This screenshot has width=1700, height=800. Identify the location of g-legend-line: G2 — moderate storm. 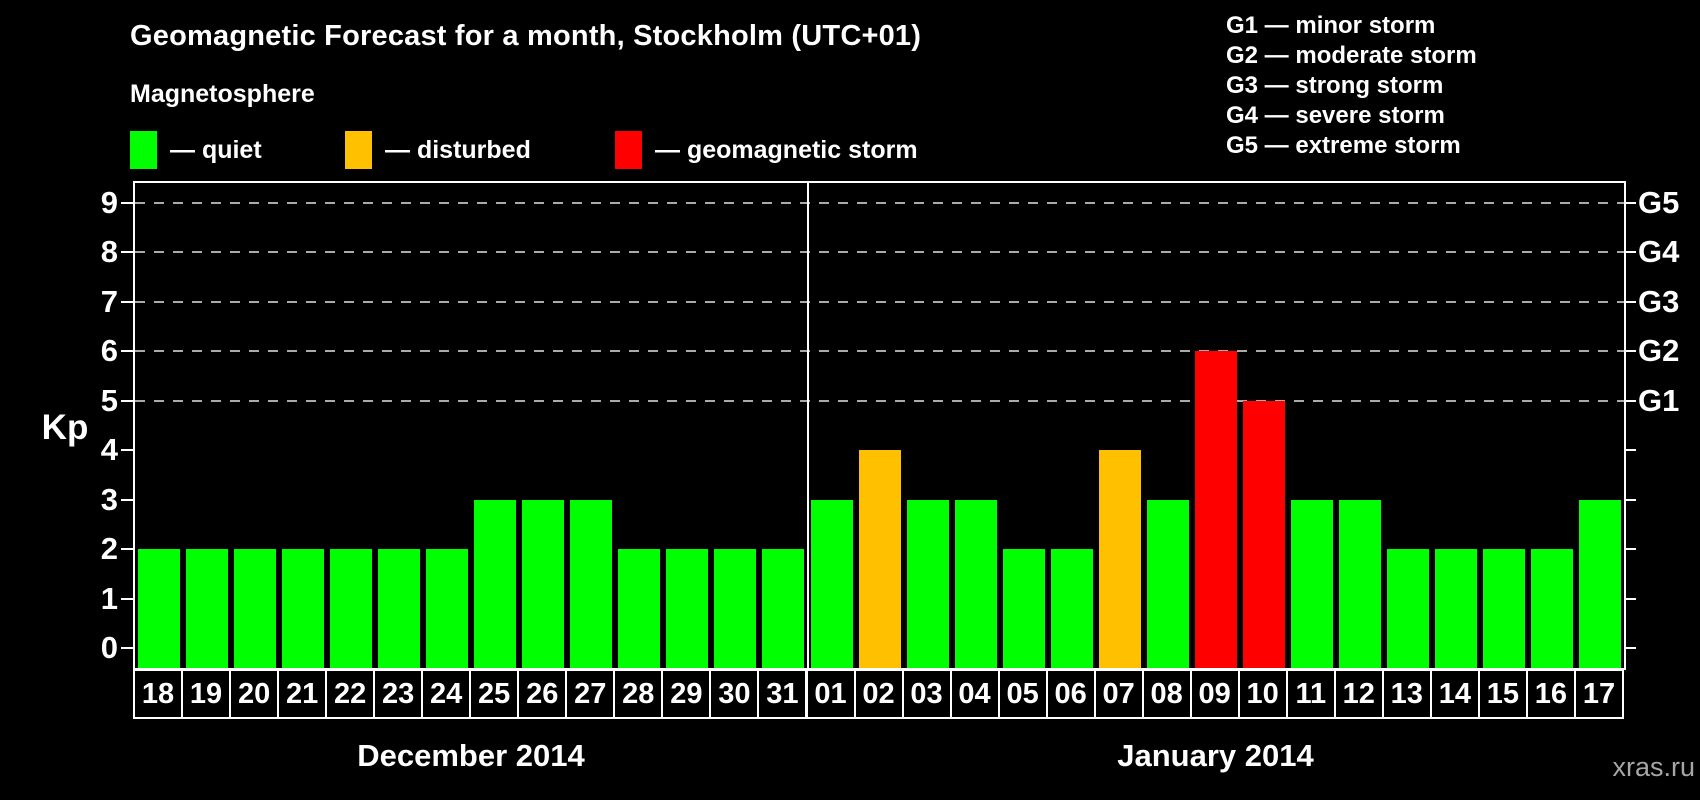
(1351, 55).